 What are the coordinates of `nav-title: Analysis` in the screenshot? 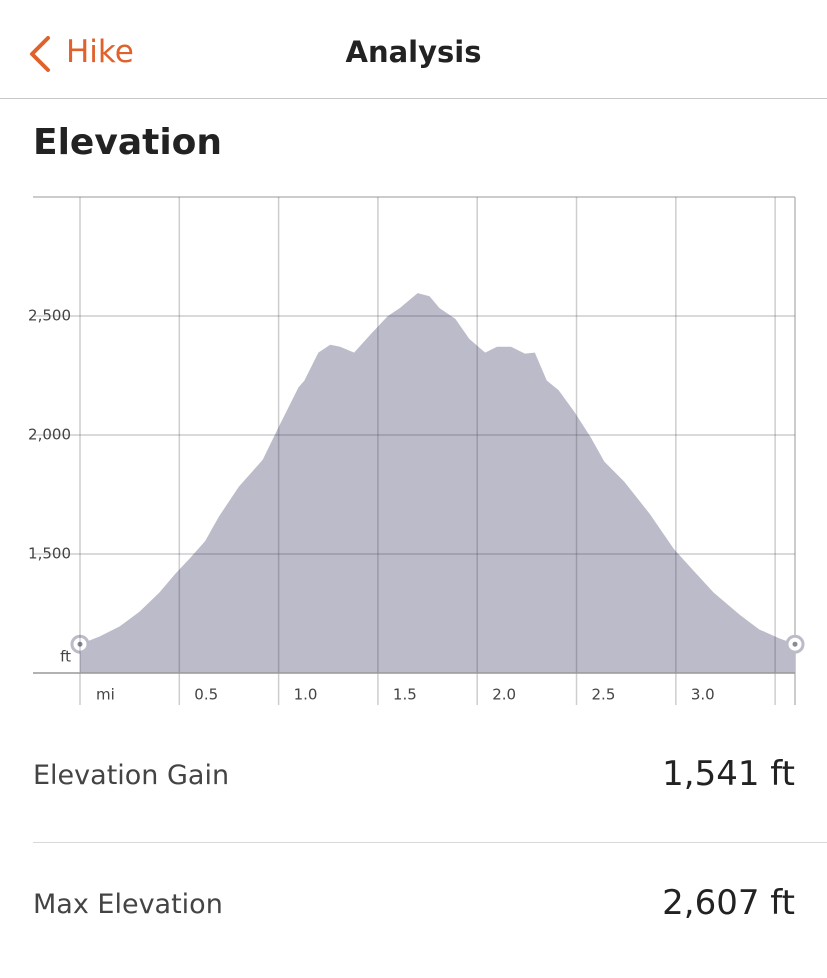 It's located at (413, 52).